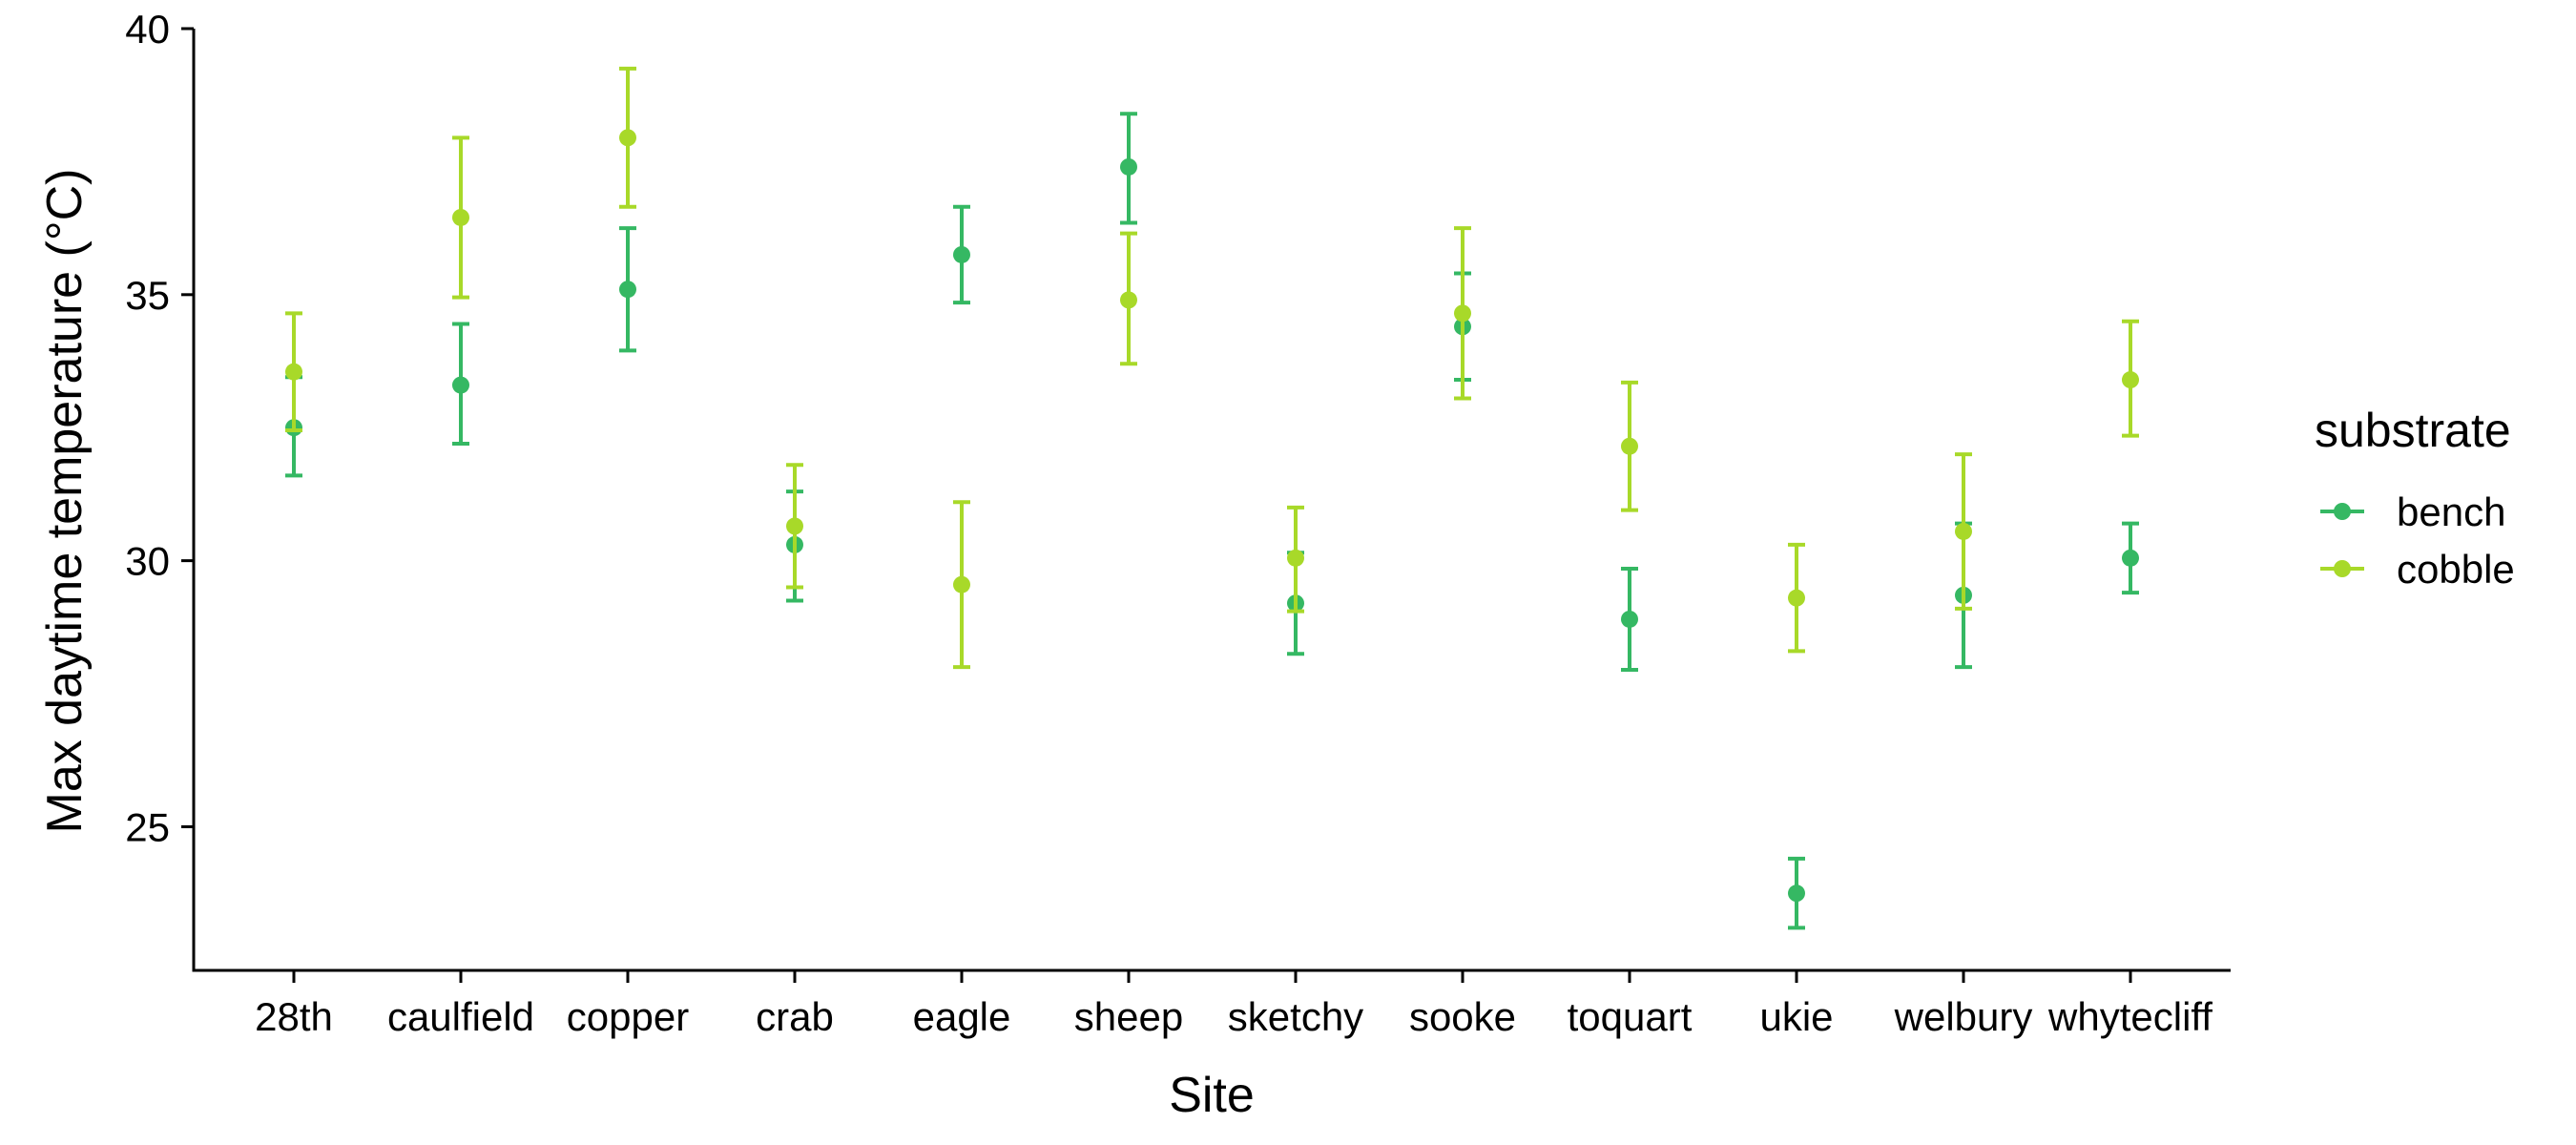 The width and height of the screenshot is (2576, 1145). Describe the element at coordinates (628, 1017) in the screenshot. I see `x-tick-label: copper` at that location.